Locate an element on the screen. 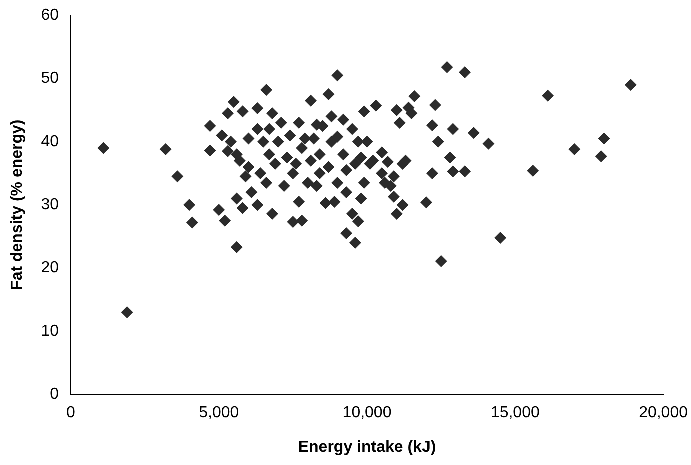  y-tick-label: 20 is located at coordinates (50, 268).